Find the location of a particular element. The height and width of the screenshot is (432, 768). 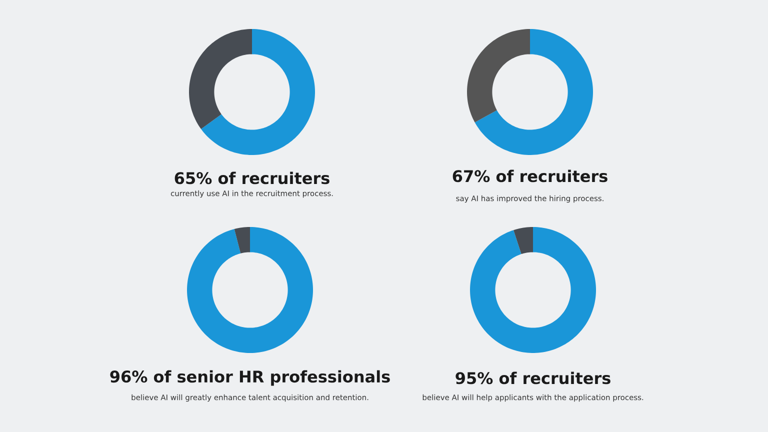

text: 95% of recruiters is located at coordinates (533, 378).